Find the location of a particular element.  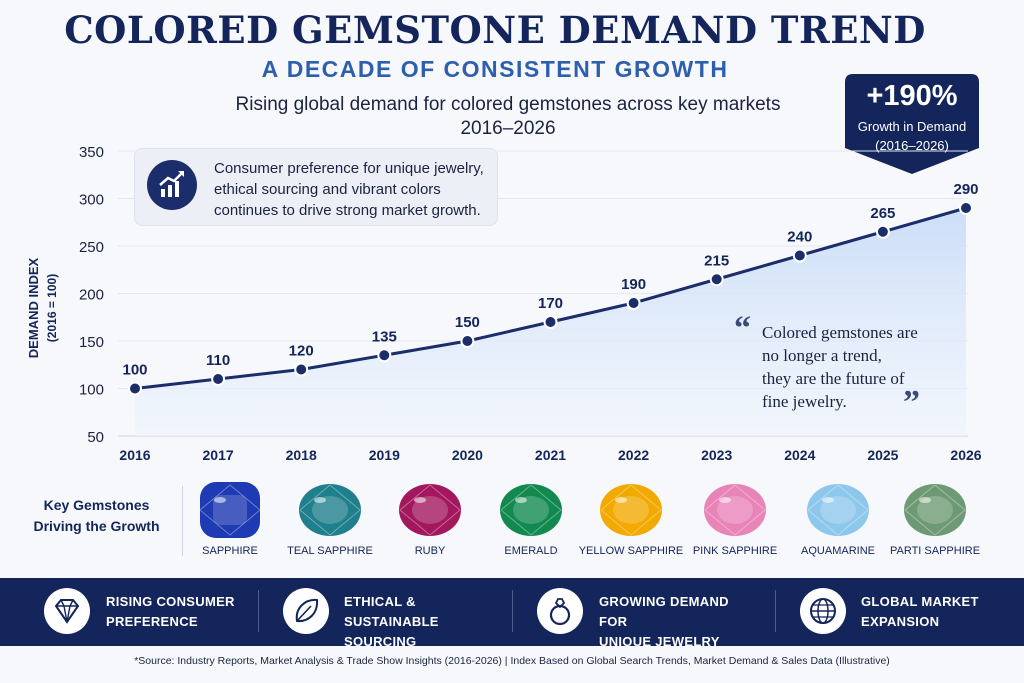

y-tick-label: 250 is located at coordinates (91, 247).